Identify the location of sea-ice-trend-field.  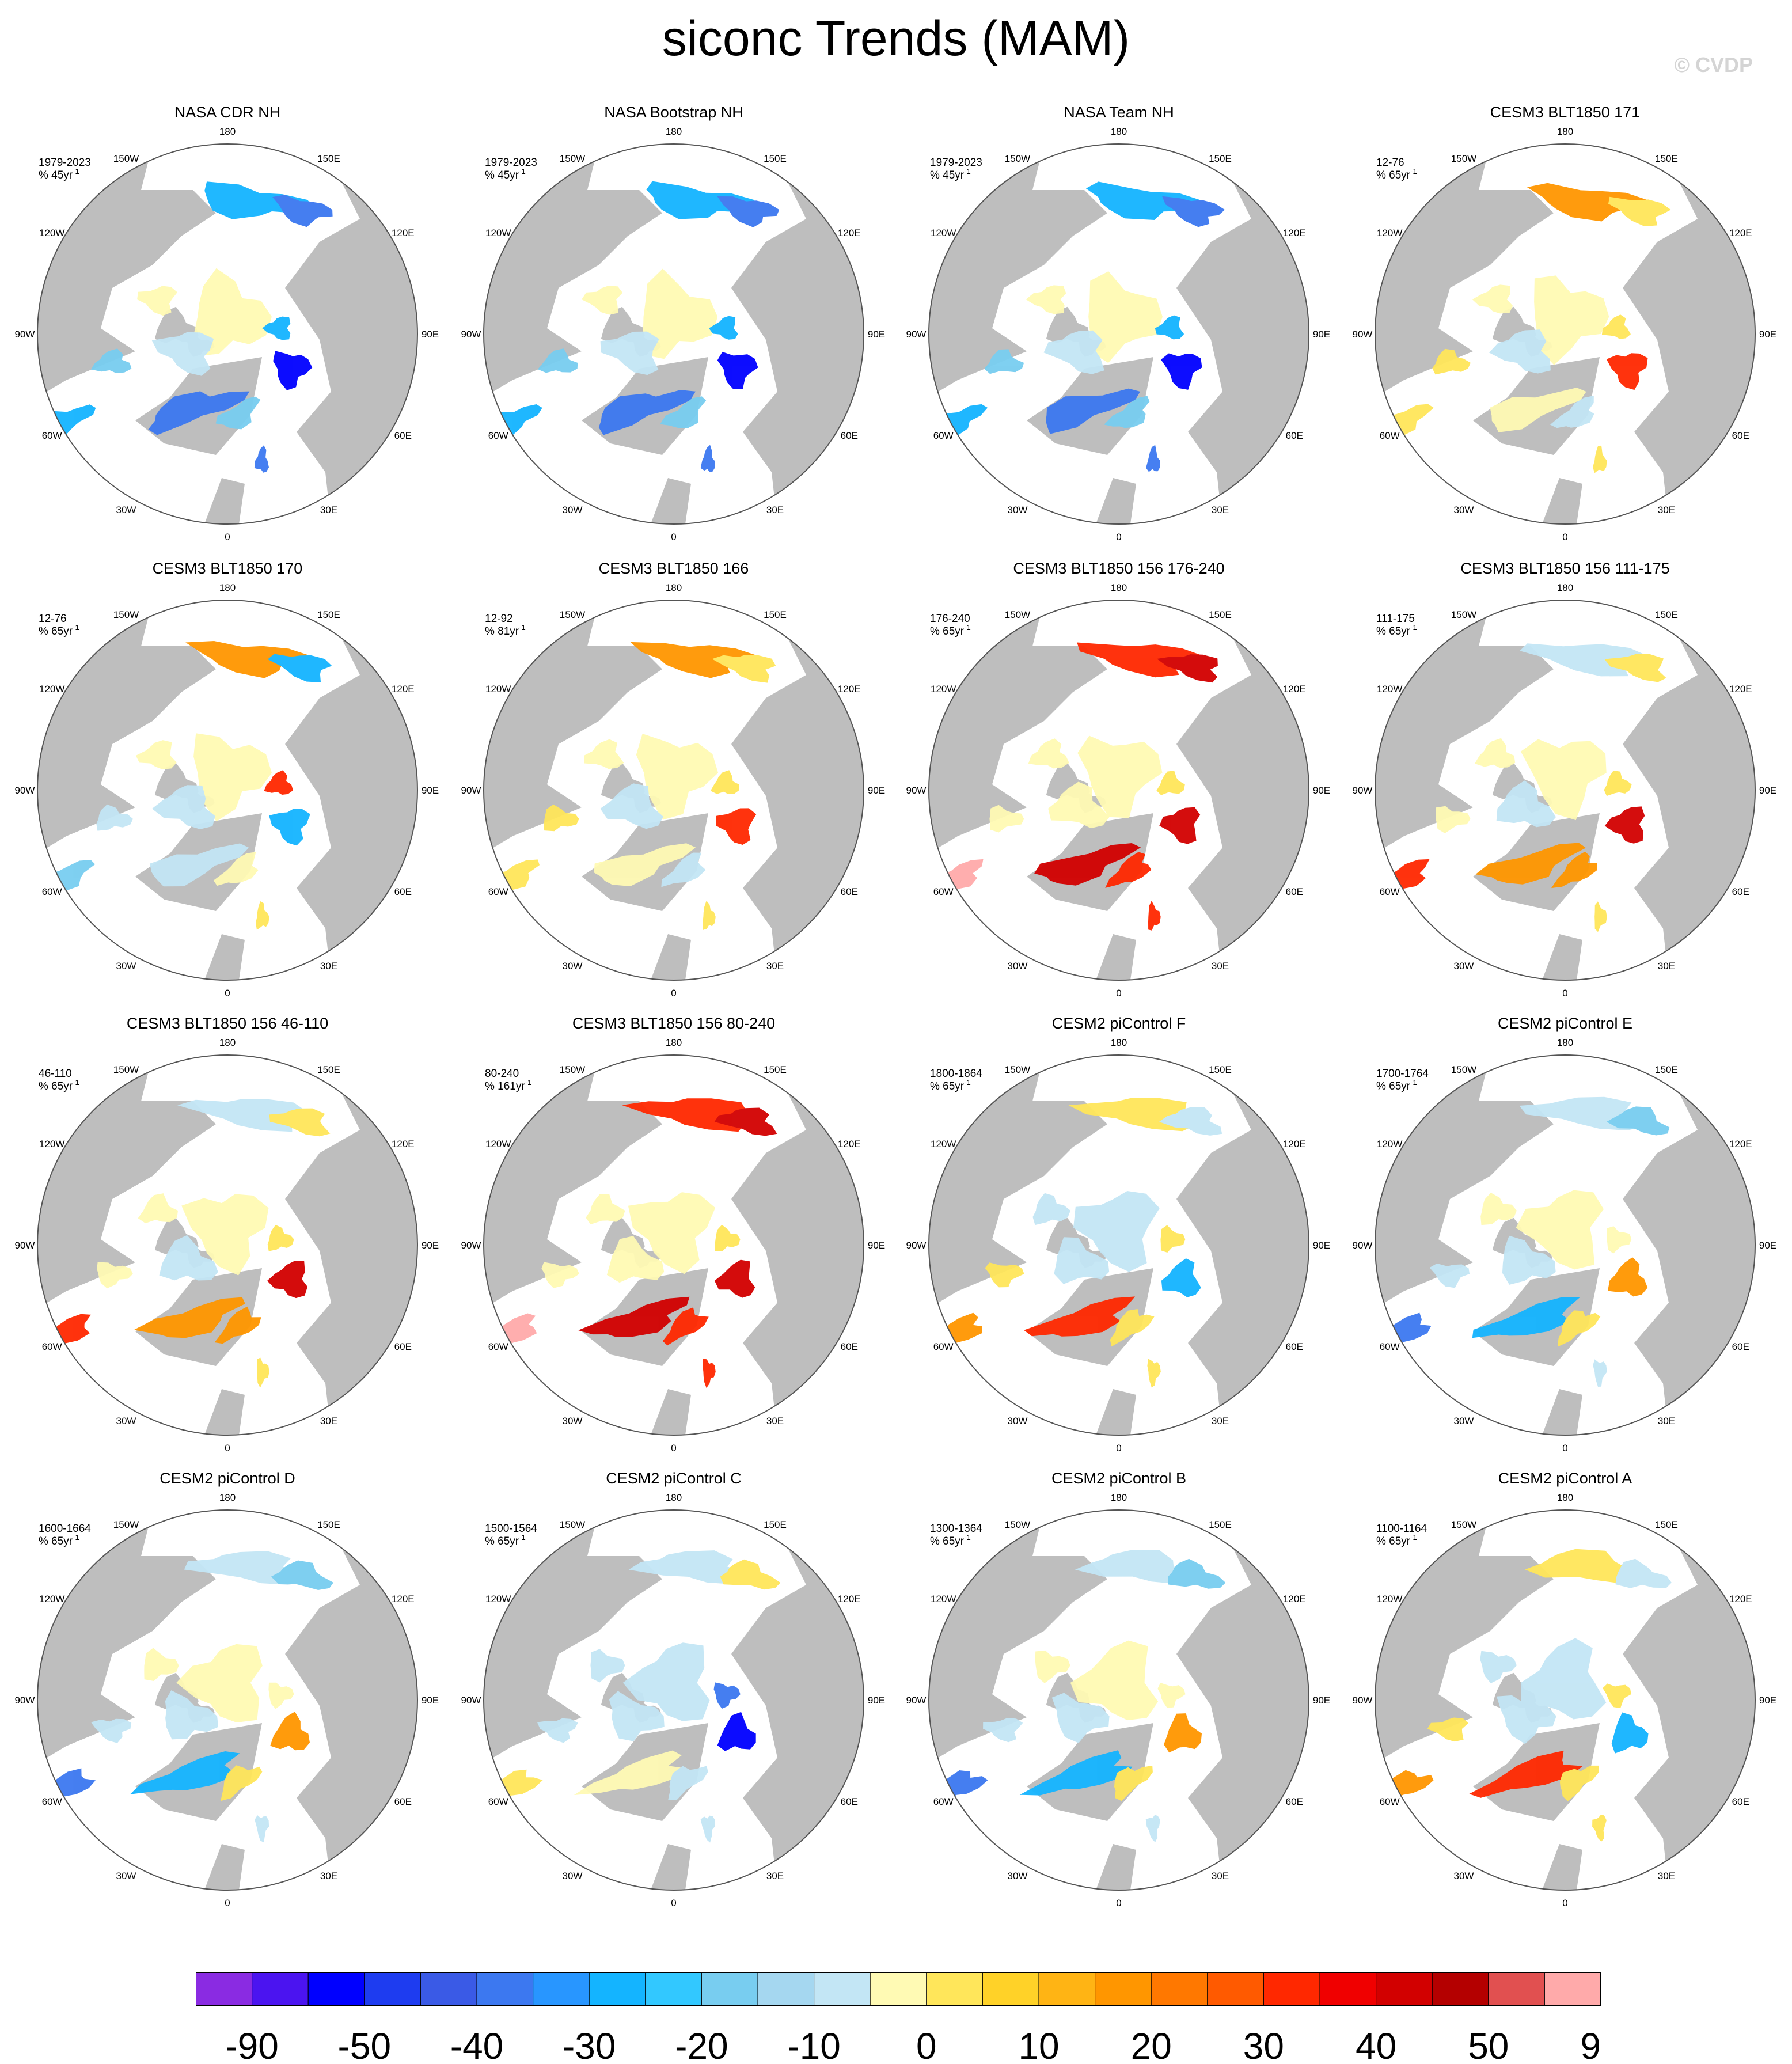
(1520, 787).